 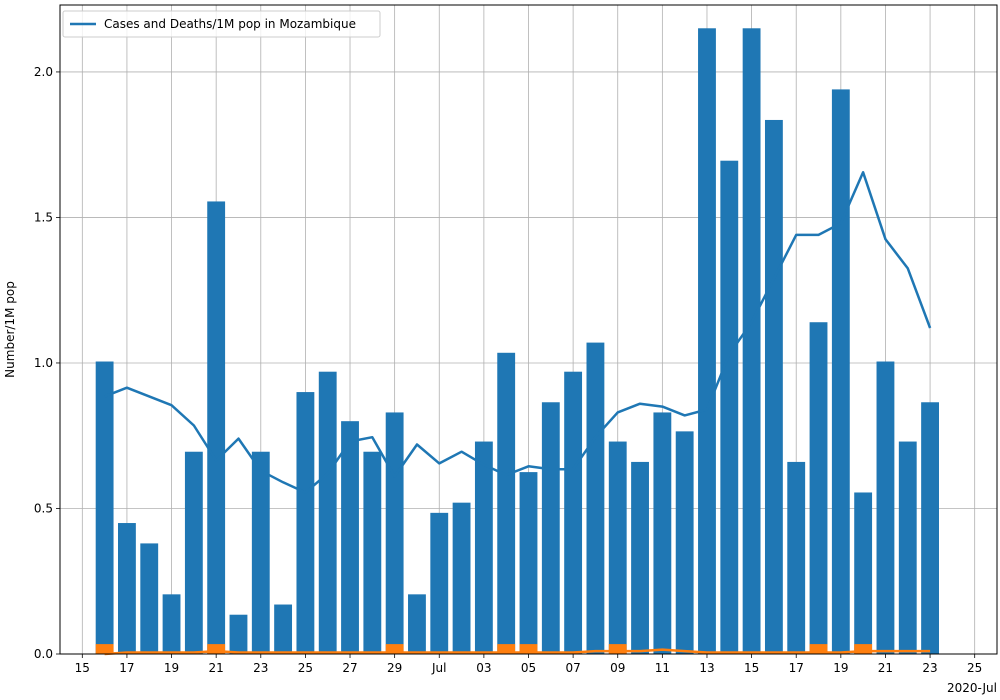 I want to click on x-tick-label: Jul, so click(x=438, y=668).